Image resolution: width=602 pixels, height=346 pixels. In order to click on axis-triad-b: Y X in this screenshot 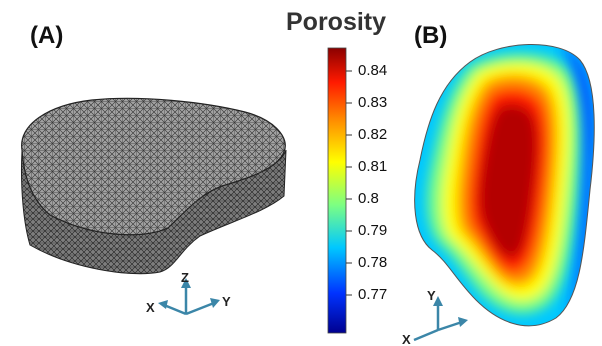, I will do `click(435, 317)`.